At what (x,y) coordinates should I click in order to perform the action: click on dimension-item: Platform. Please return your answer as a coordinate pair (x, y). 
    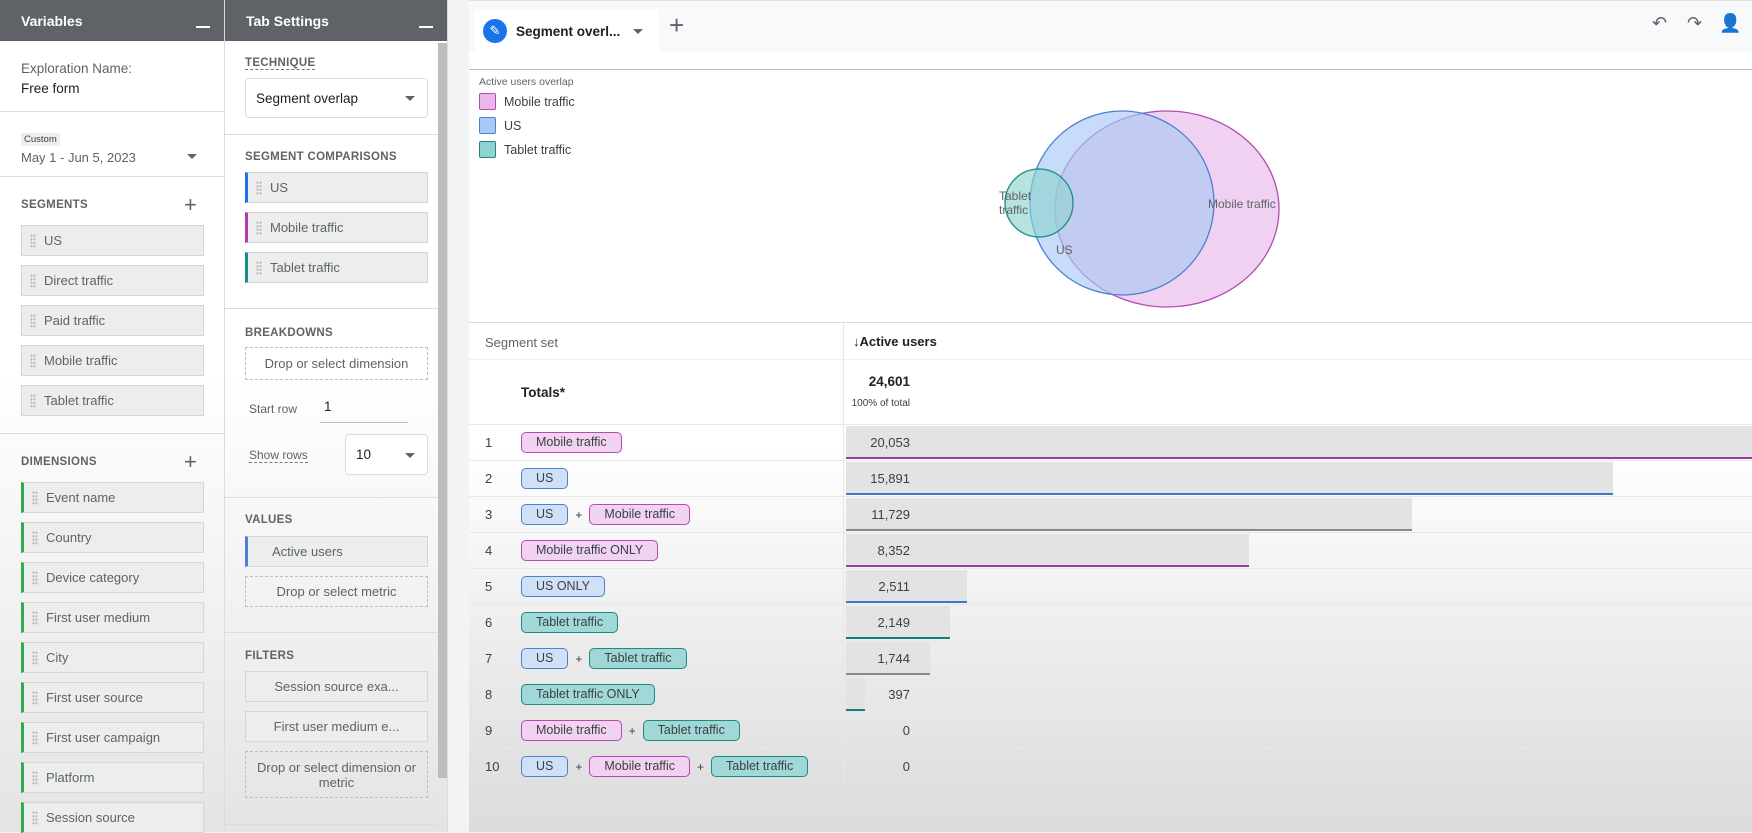
    Looking at the image, I should click on (112, 777).